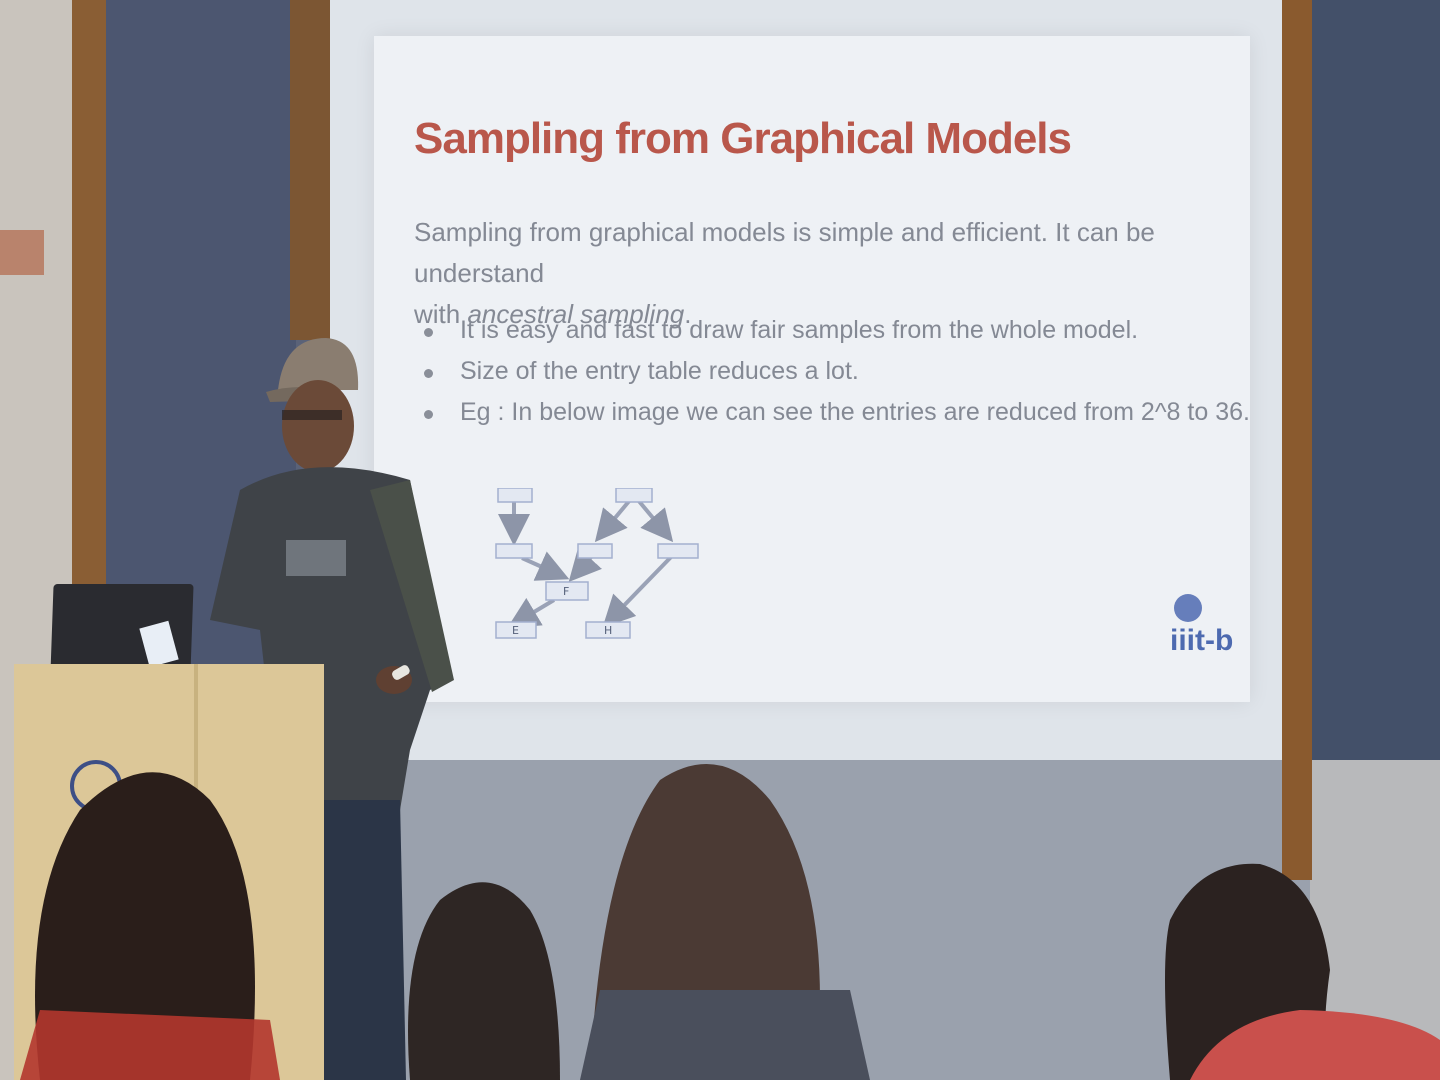 This screenshot has width=1440, height=1080. I want to click on bullet-item: Size of the entry table reduces a lot., so click(837, 377).